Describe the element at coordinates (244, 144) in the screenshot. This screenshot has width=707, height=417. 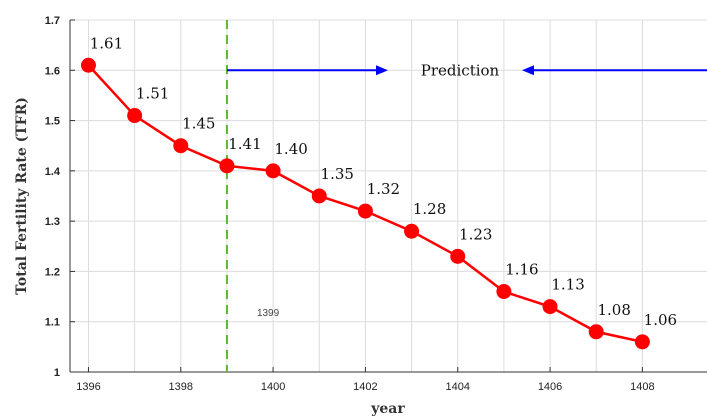
I see `data-label: 1.41` at that location.